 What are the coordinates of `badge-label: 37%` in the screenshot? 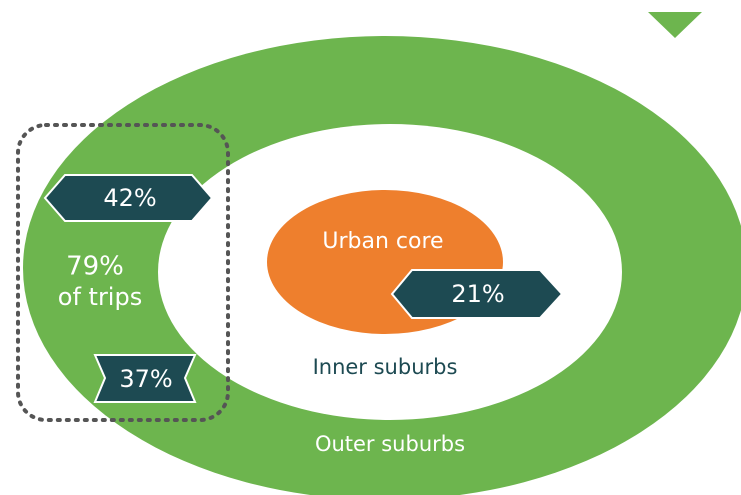 It's located at (145, 379).